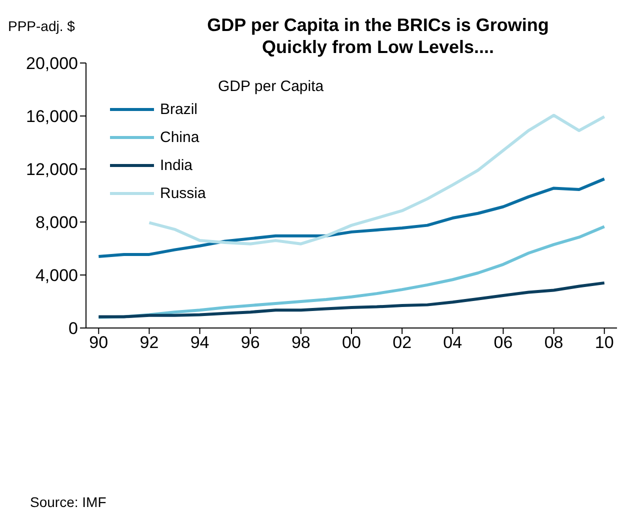 This screenshot has width=629, height=527. I want to click on legend-label: India, so click(176, 165).